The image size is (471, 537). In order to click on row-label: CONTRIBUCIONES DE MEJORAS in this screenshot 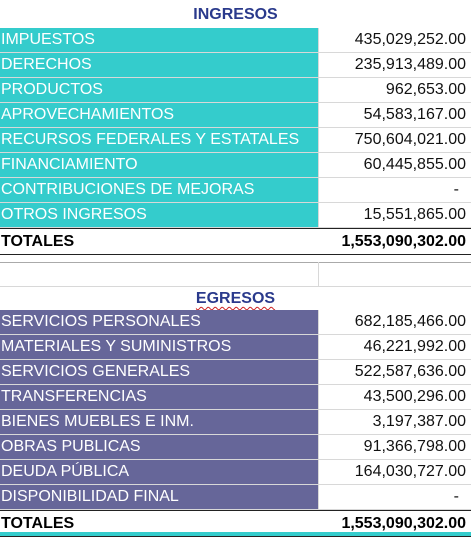, I will do `click(159, 190)`.